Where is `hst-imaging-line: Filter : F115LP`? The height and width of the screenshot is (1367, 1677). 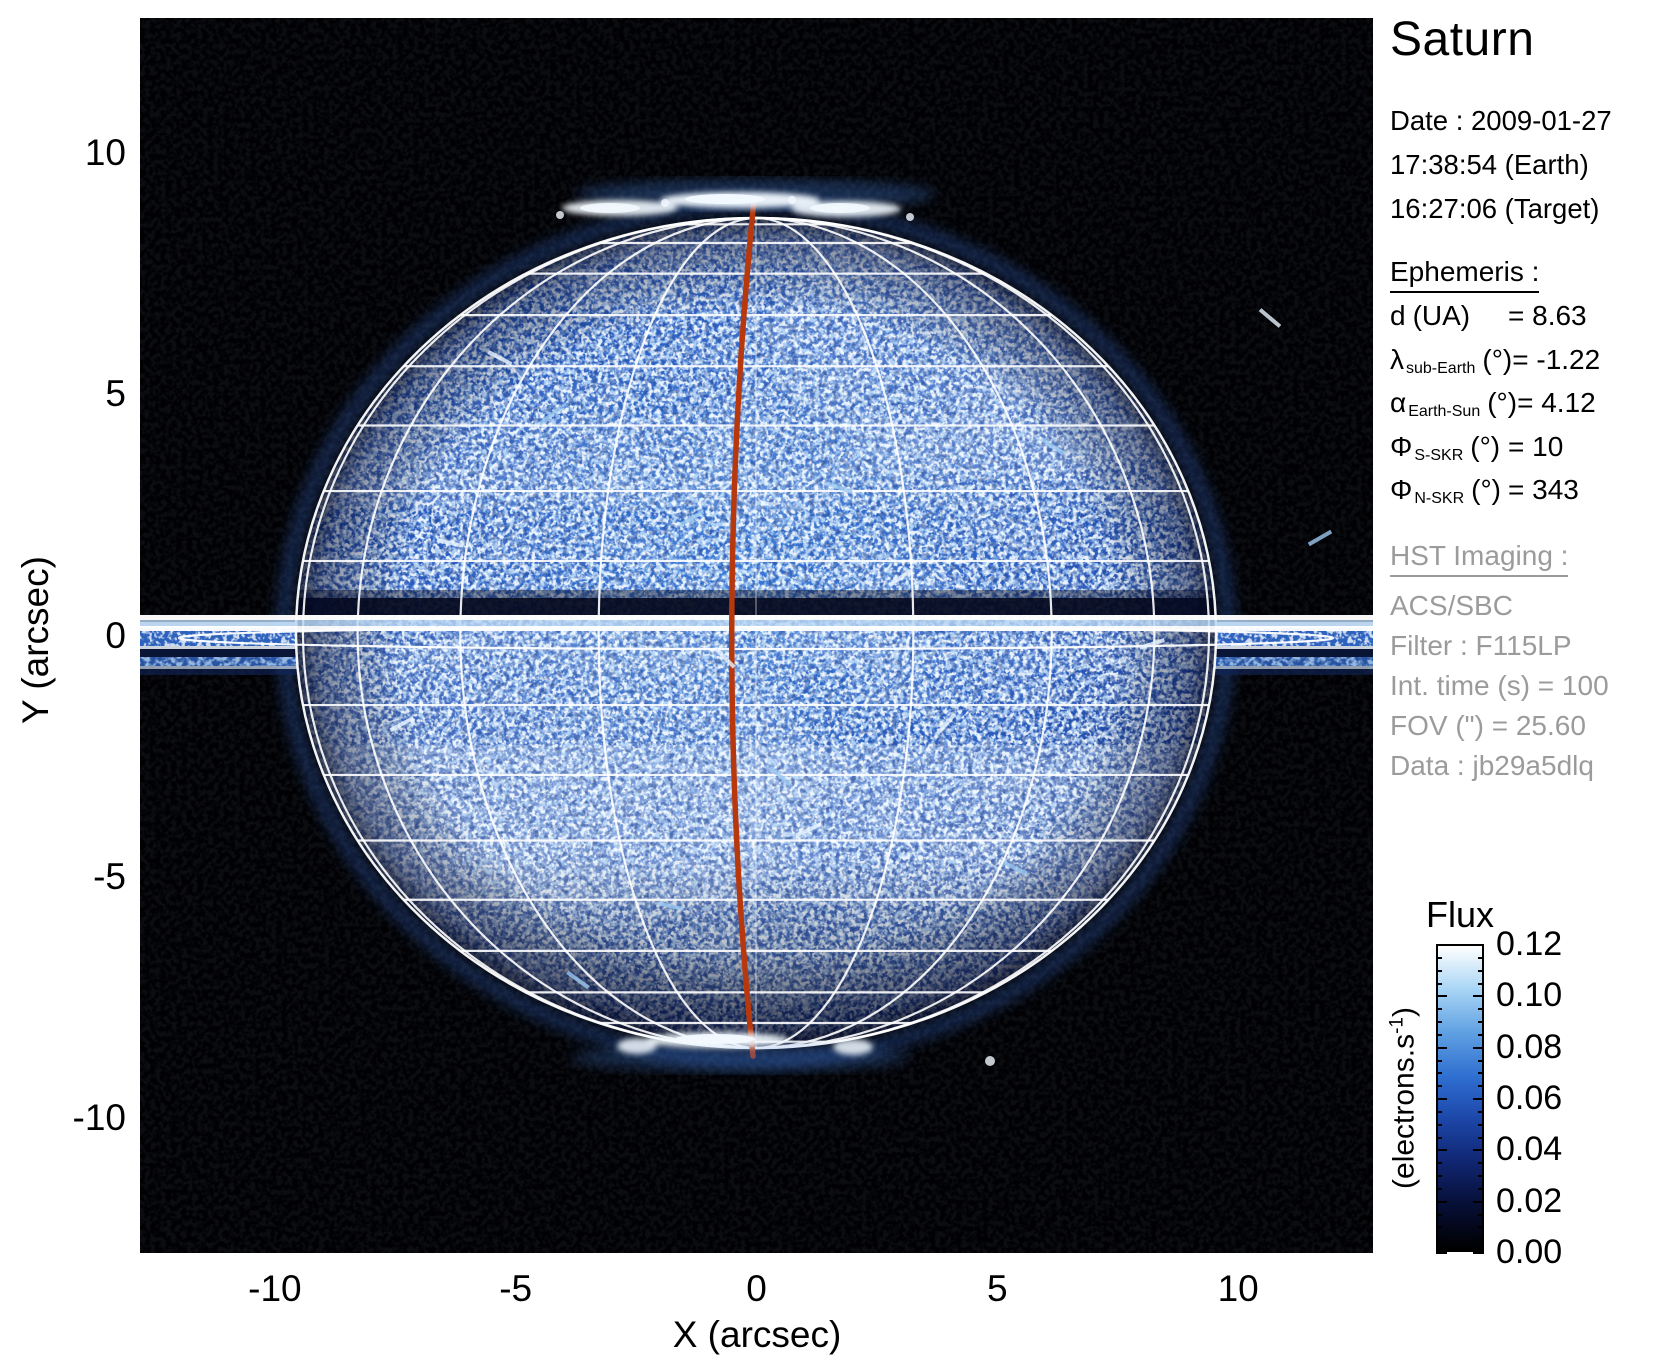
hst-imaging-line: Filter : F115LP is located at coordinates (1481, 645).